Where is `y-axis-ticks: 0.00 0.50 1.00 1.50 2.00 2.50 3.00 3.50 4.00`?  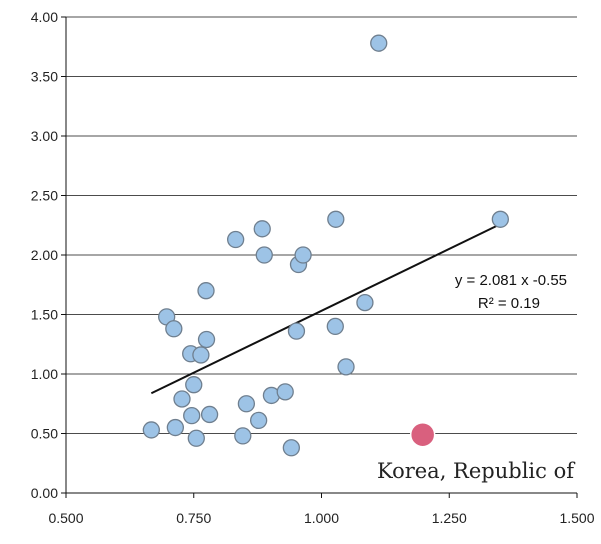 y-axis-ticks: 0.00 0.50 1.00 1.50 2.00 2.50 3.00 3.50 4.00 is located at coordinates (48, 255).